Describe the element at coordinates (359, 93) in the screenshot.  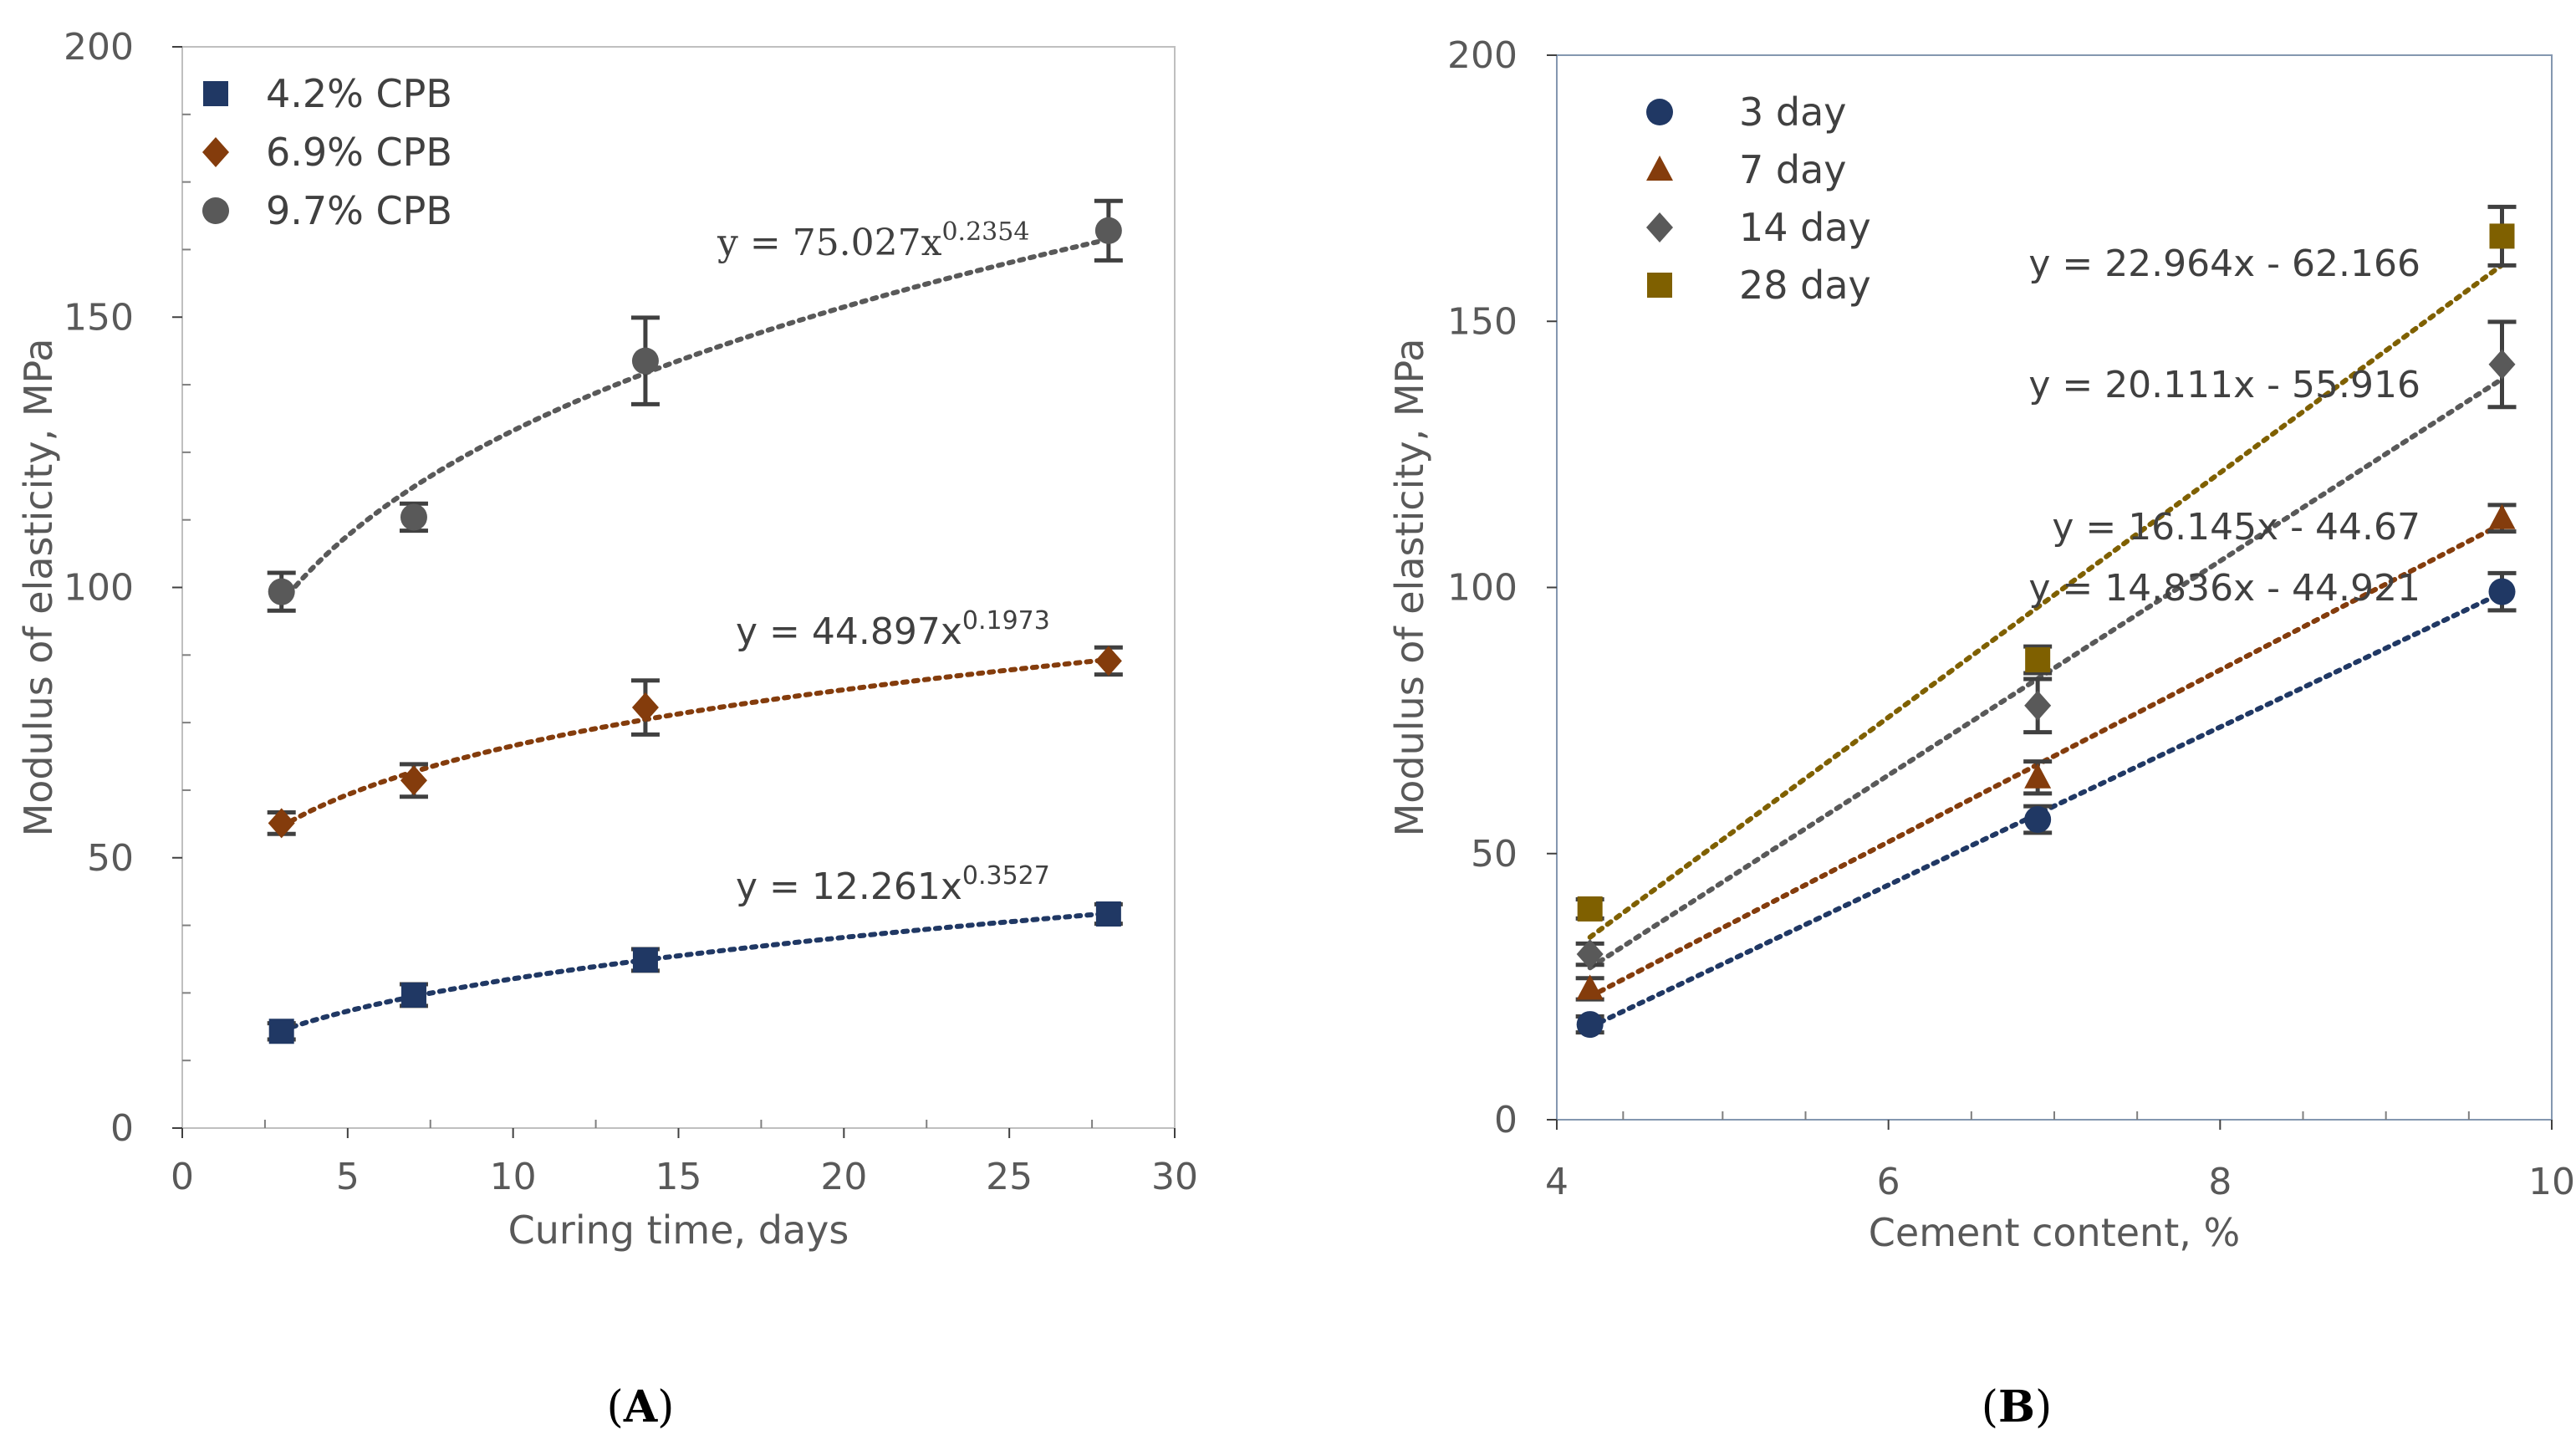
I see `legend-label: 4.2% CPB` at that location.